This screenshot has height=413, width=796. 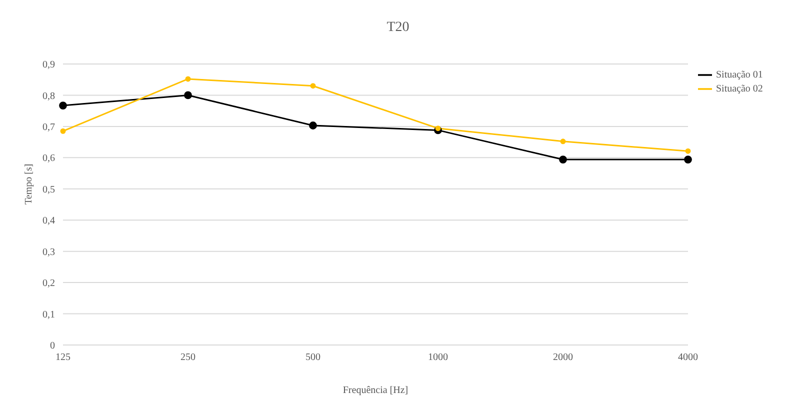 I want to click on x-tick-label: 250, so click(x=188, y=358).